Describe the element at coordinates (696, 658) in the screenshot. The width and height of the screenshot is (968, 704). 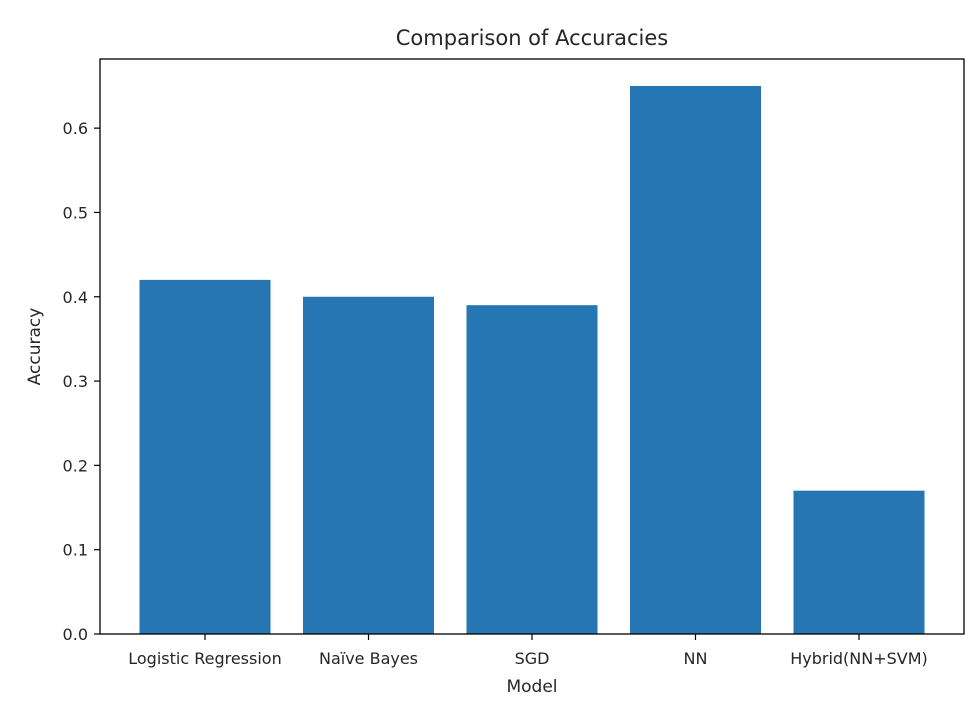
I see `x-tick-label-3: NN` at that location.